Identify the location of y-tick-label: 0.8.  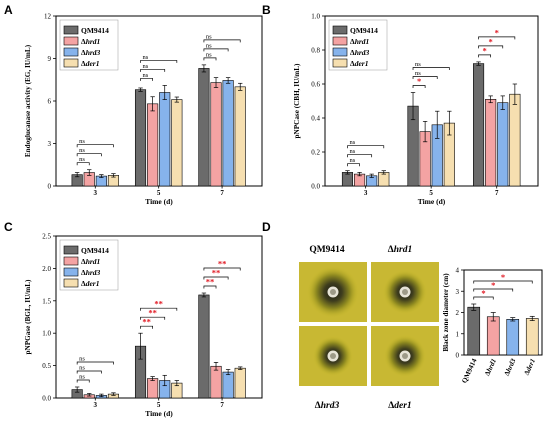
(315, 51).